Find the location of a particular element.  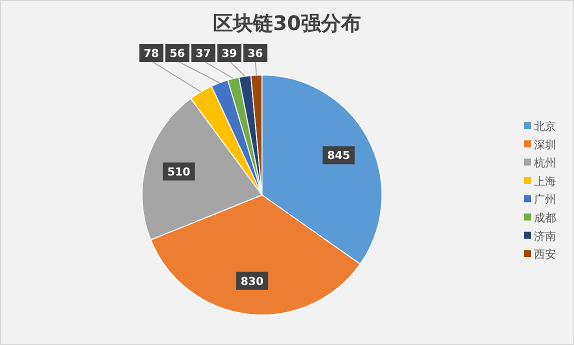

legend-label: 西安 is located at coordinates (545, 255).